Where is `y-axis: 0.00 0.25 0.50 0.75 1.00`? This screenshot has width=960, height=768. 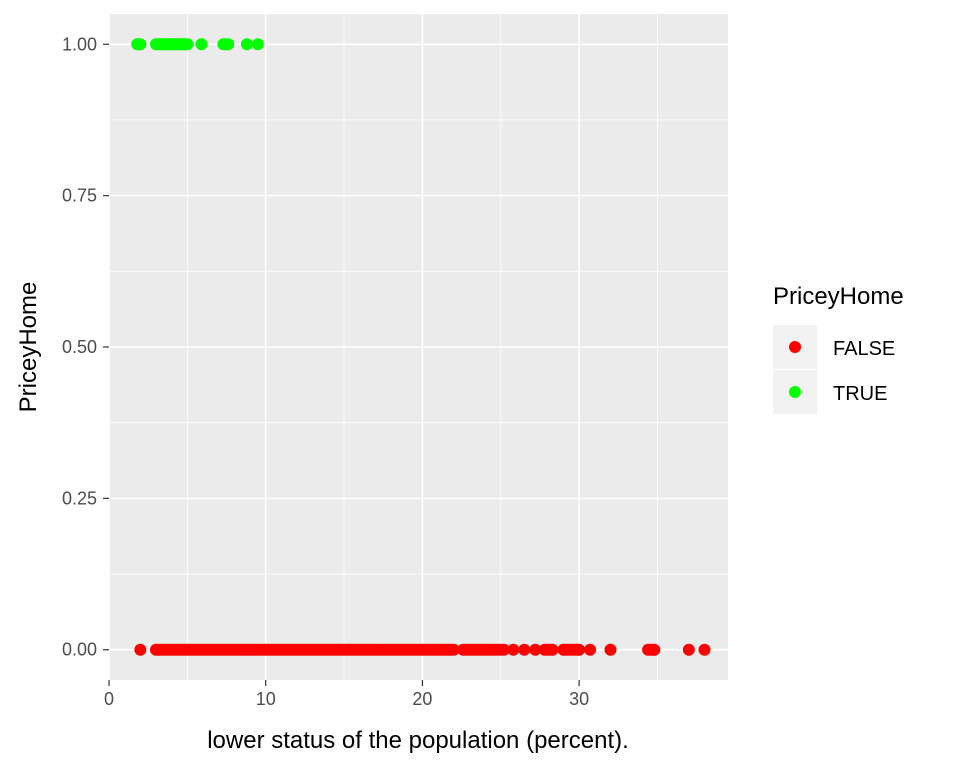
y-axis: 0.00 0.25 0.50 0.75 1.00 is located at coordinates (85, 347).